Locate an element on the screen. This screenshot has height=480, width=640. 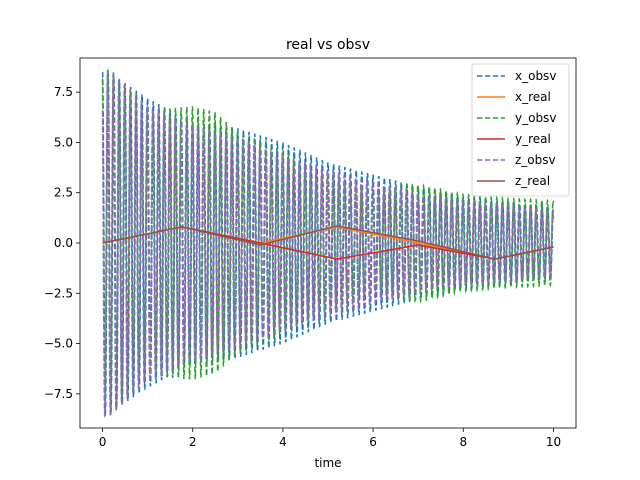
legend-label-z-real: z_real is located at coordinates (532, 181).